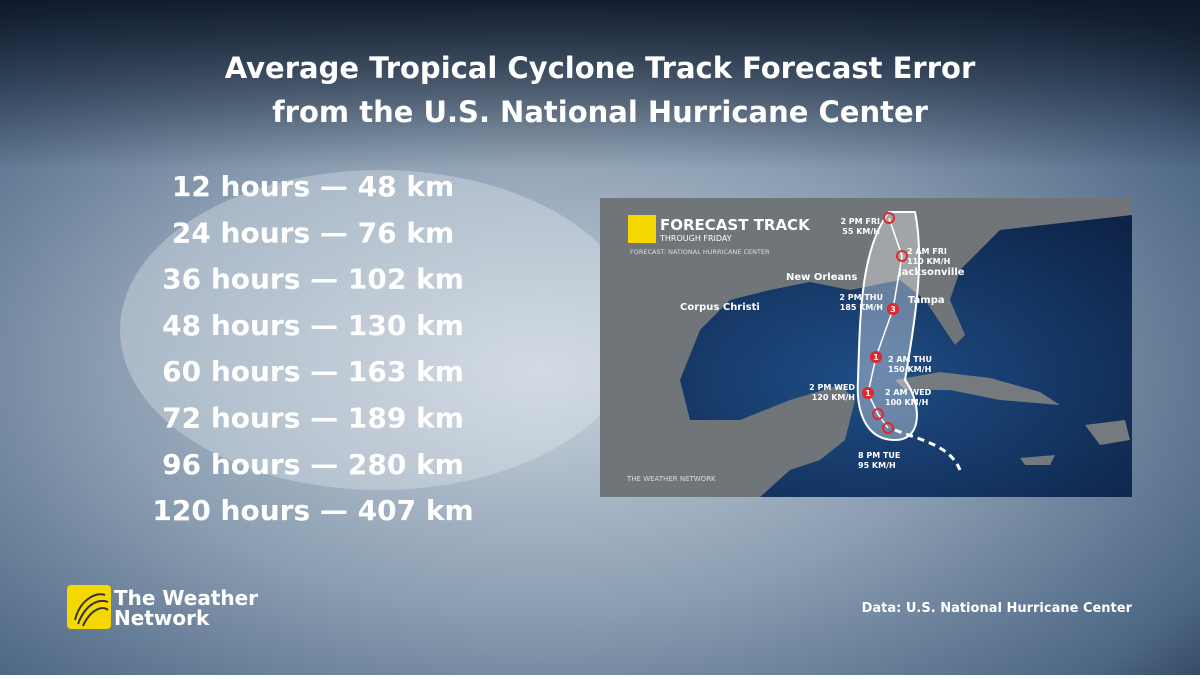  I want to click on error-row: 72 hours — 189 km, so click(313, 418).